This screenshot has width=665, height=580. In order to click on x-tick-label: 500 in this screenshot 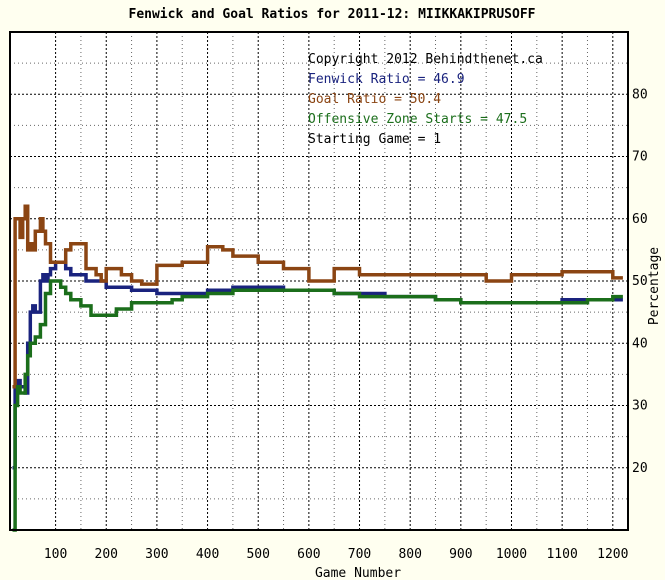, I will do `click(257, 554)`.